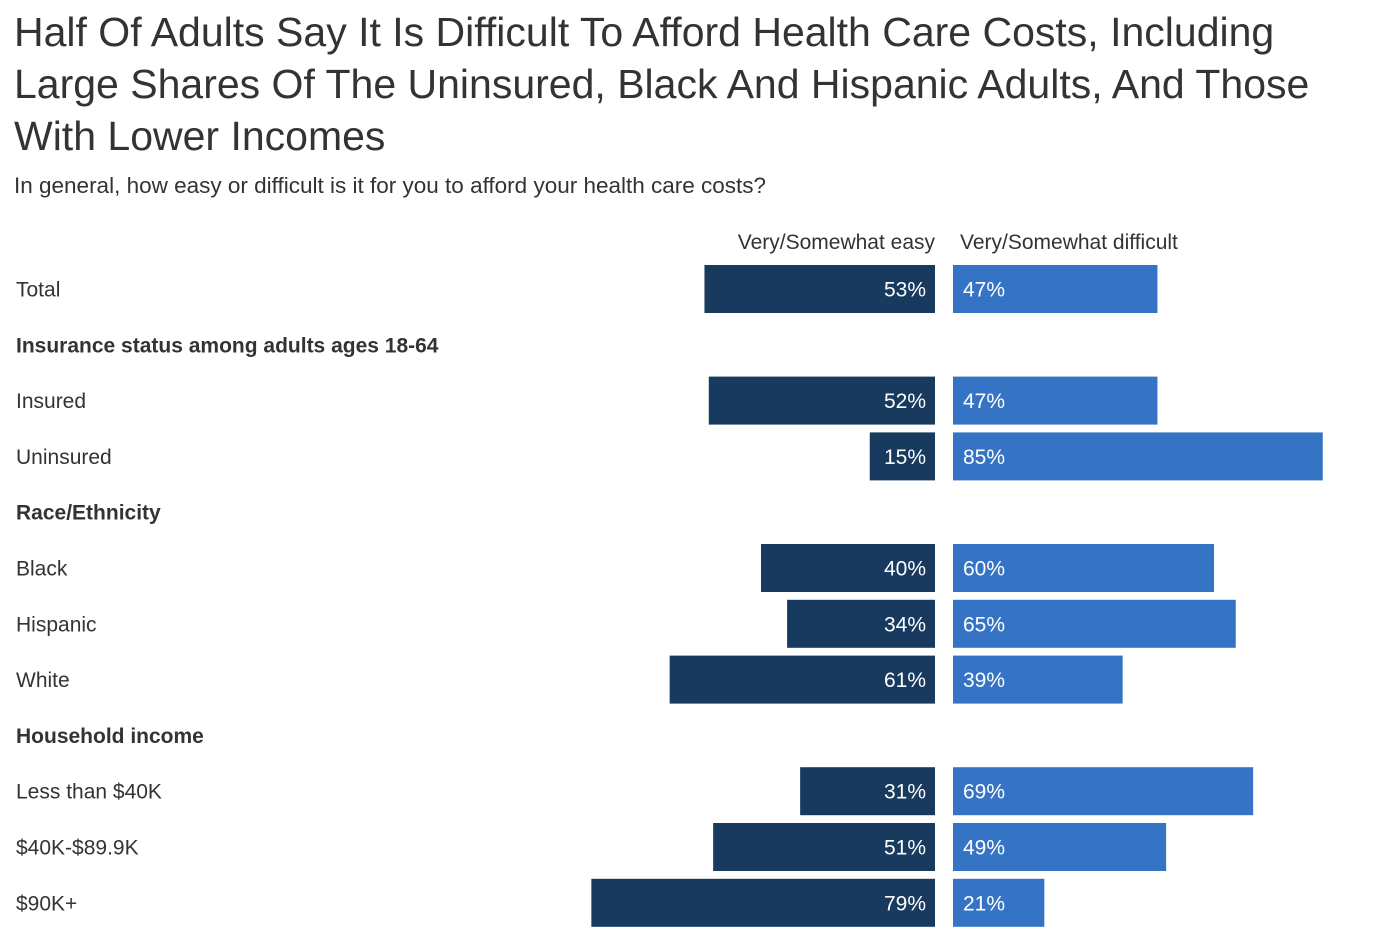 This screenshot has height=942, width=1395. I want to click on bar-easy-white, so click(802, 679).